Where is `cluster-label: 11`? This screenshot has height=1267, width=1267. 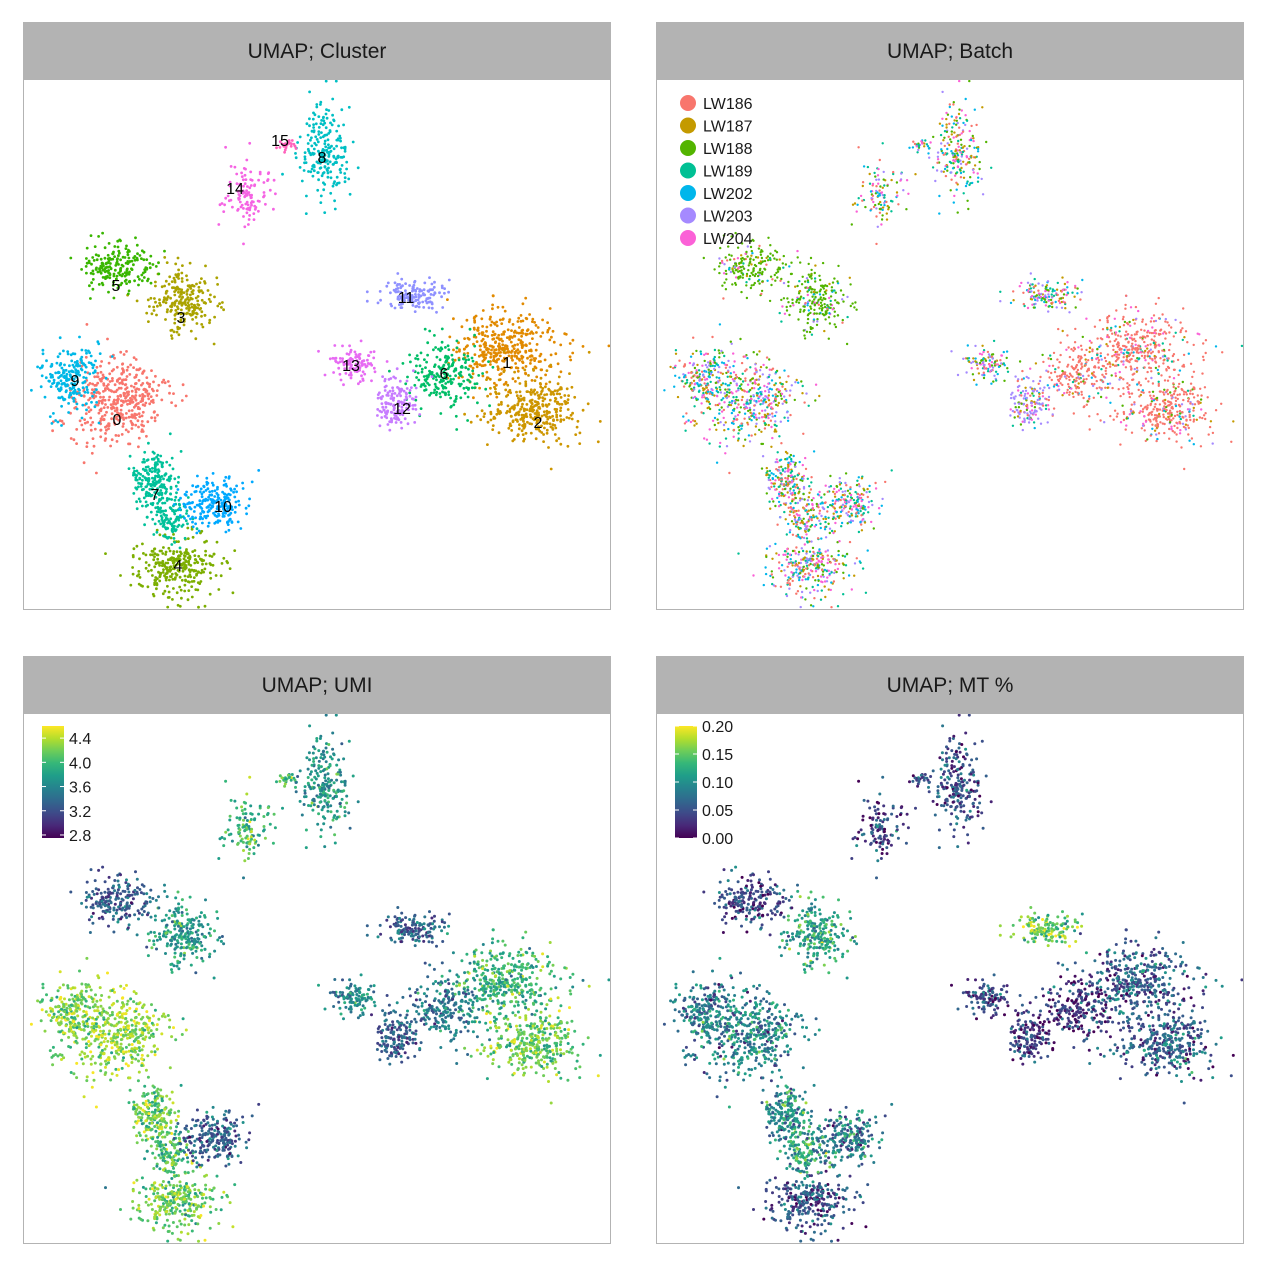
cluster-label: 11 is located at coordinates (406, 298).